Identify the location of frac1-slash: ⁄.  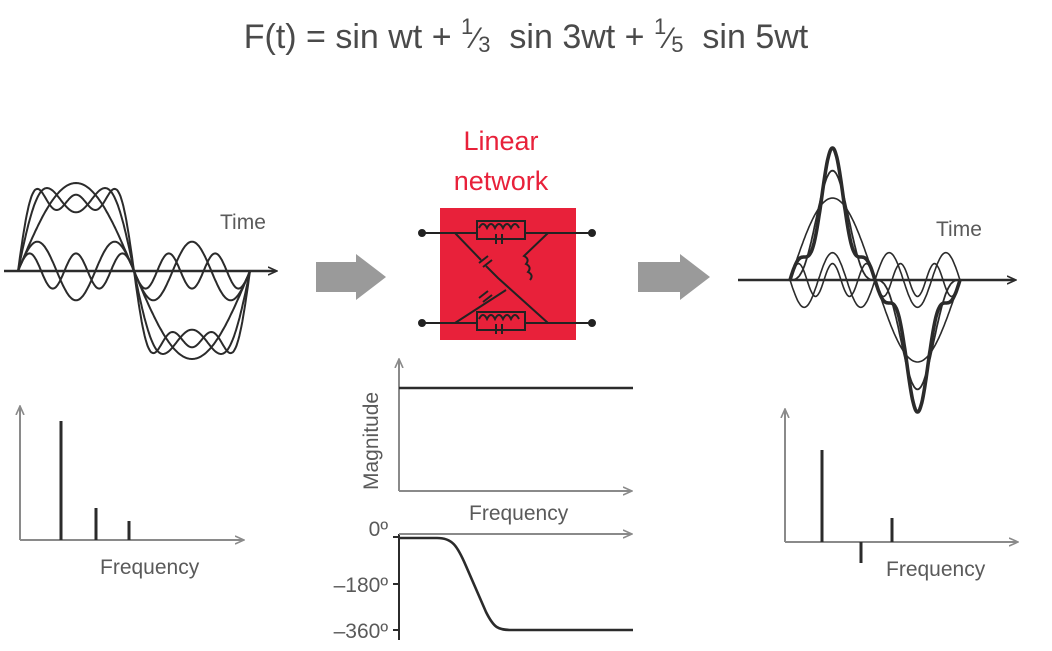
(476, 38).